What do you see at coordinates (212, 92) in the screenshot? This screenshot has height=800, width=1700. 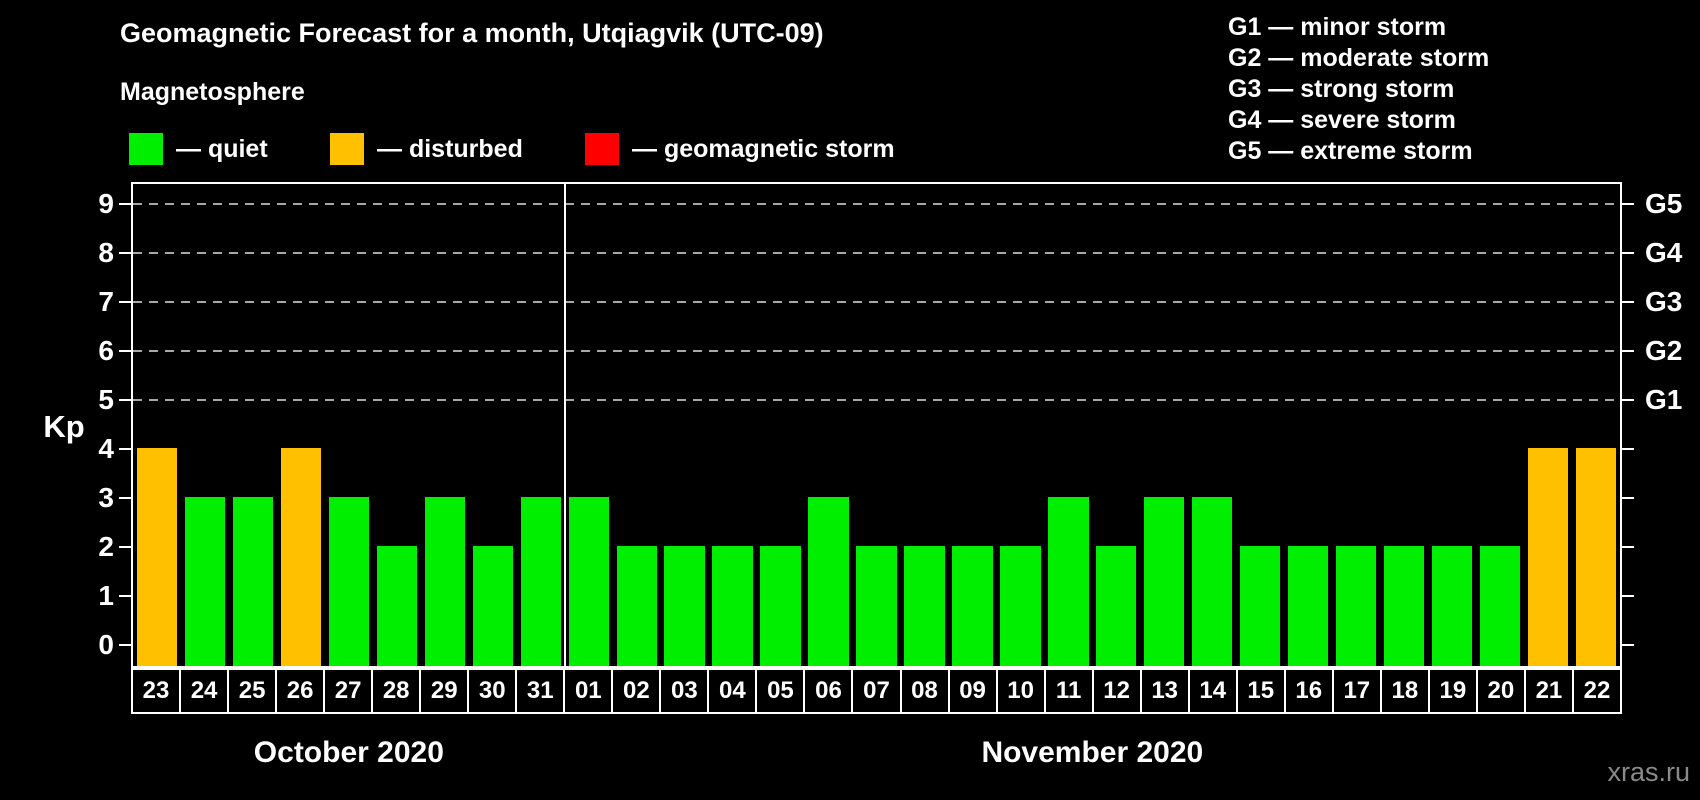 I see `legend-heading: Magnetosphere` at bounding box center [212, 92].